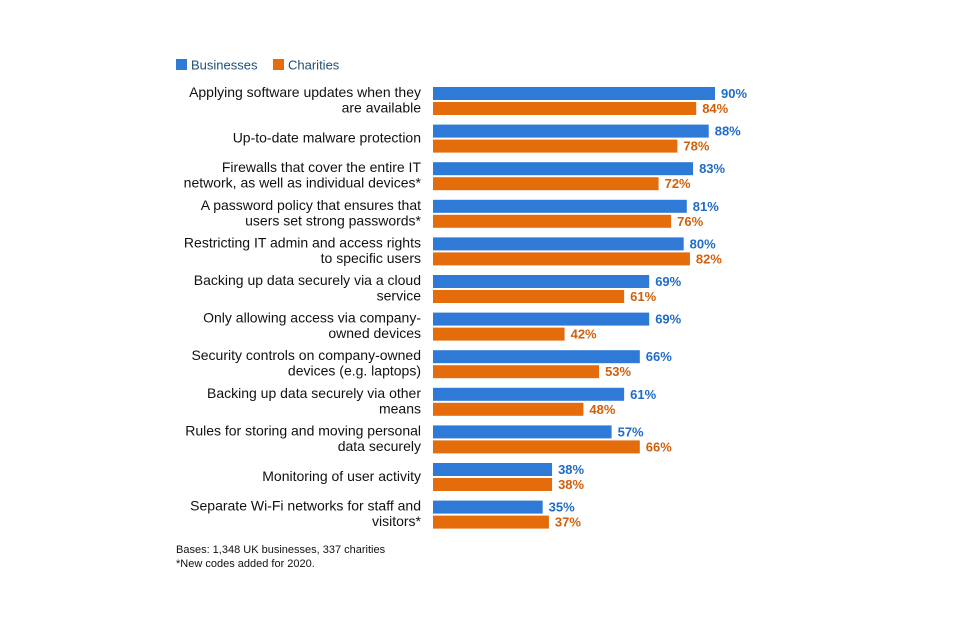 Image resolution: width=960 pixels, height=640 pixels. What do you see at coordinates (584, 334) in the screenshot?
I see `data-label-charities: 42%` at bounding box center [584, 334].